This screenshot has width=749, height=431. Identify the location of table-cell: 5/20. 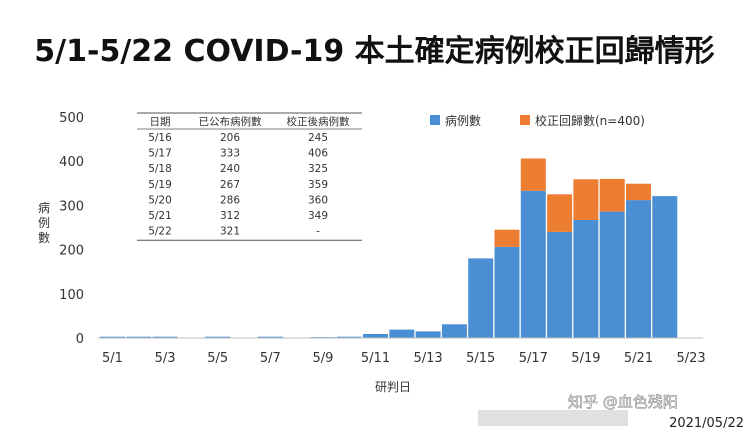
(160, 200).